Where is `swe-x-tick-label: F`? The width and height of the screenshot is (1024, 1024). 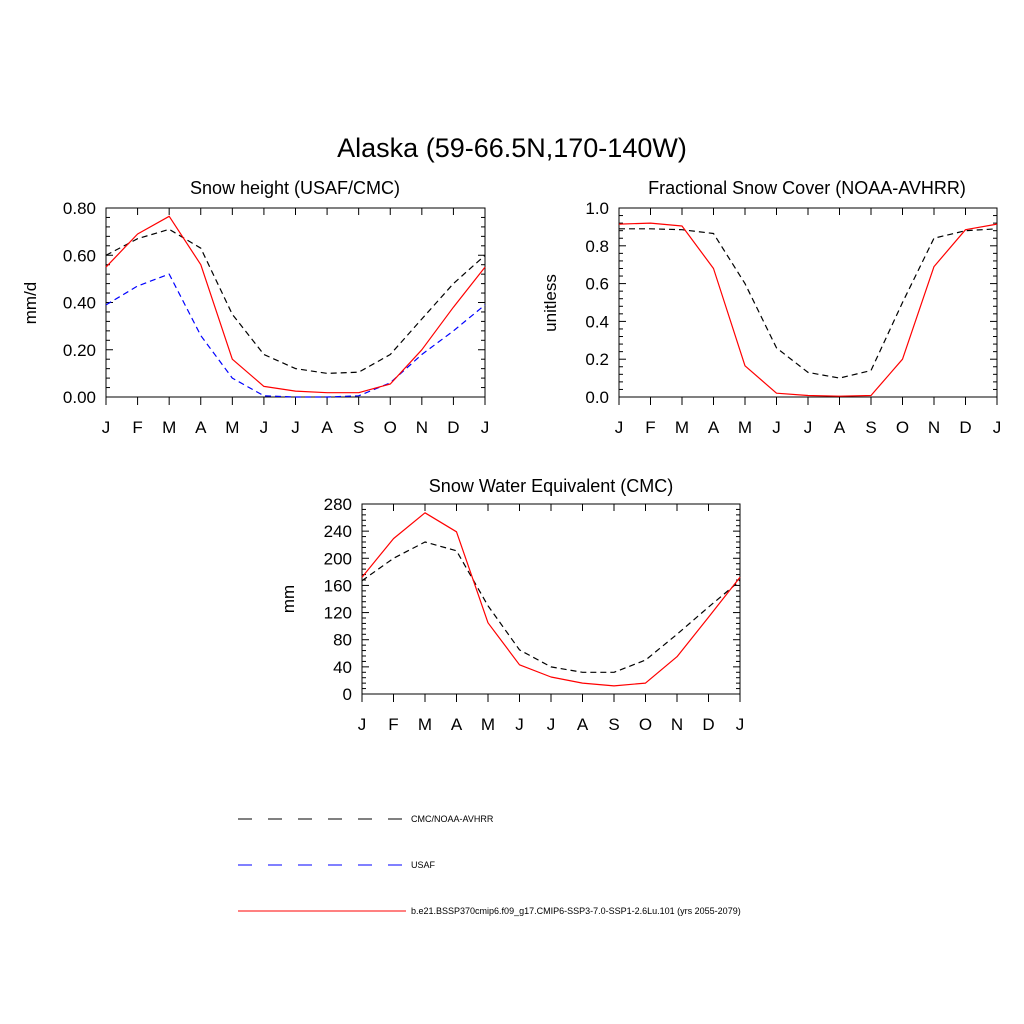 swe-x-tick-label: F is located at coordinates (393, 724).